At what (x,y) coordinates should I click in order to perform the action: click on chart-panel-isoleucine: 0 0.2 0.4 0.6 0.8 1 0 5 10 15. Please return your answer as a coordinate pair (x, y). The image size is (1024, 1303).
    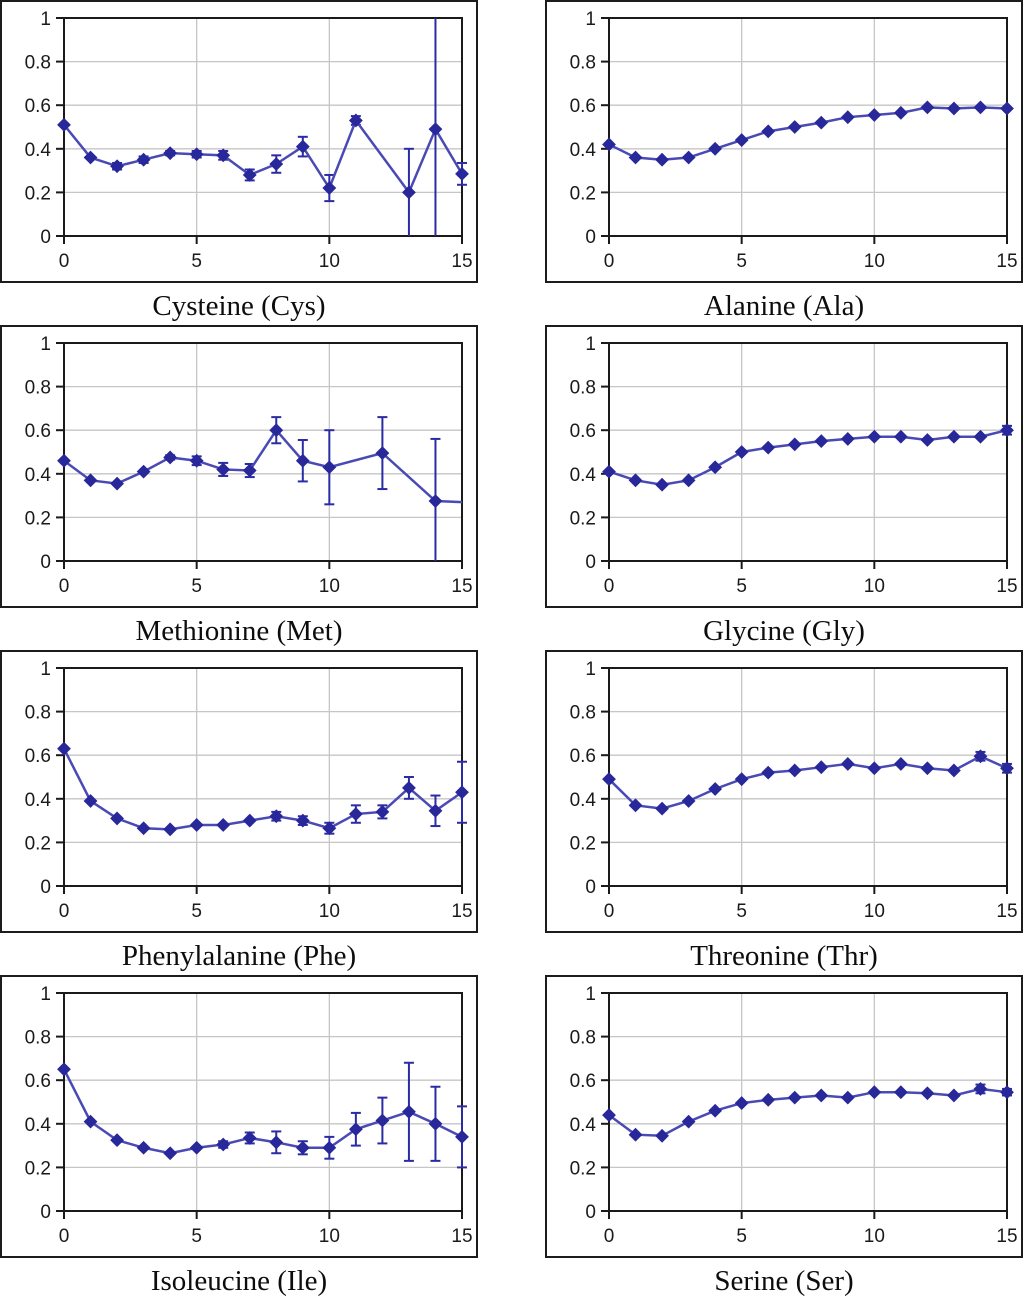
    Looking at the image, I should click on (239, 1116).